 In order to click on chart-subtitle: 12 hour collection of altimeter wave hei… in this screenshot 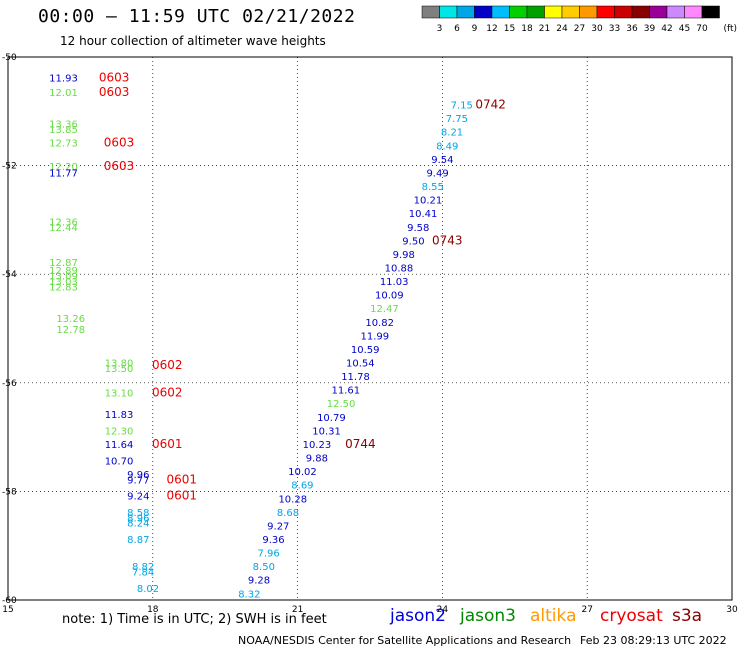, I will do `click(193, 41)`.